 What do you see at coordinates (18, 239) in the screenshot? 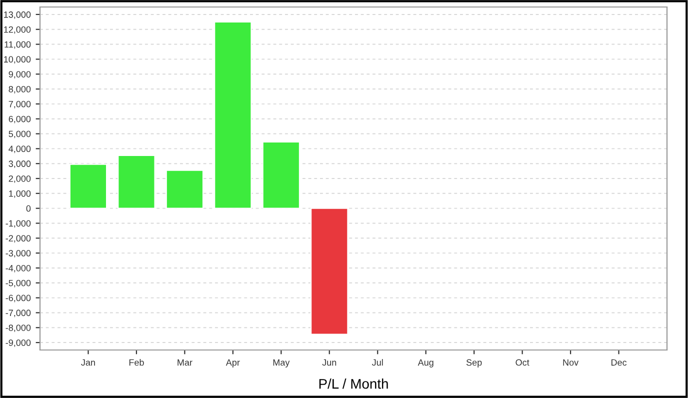
I see `y-tick-label: -2,000` at bounding box center [18, 239].